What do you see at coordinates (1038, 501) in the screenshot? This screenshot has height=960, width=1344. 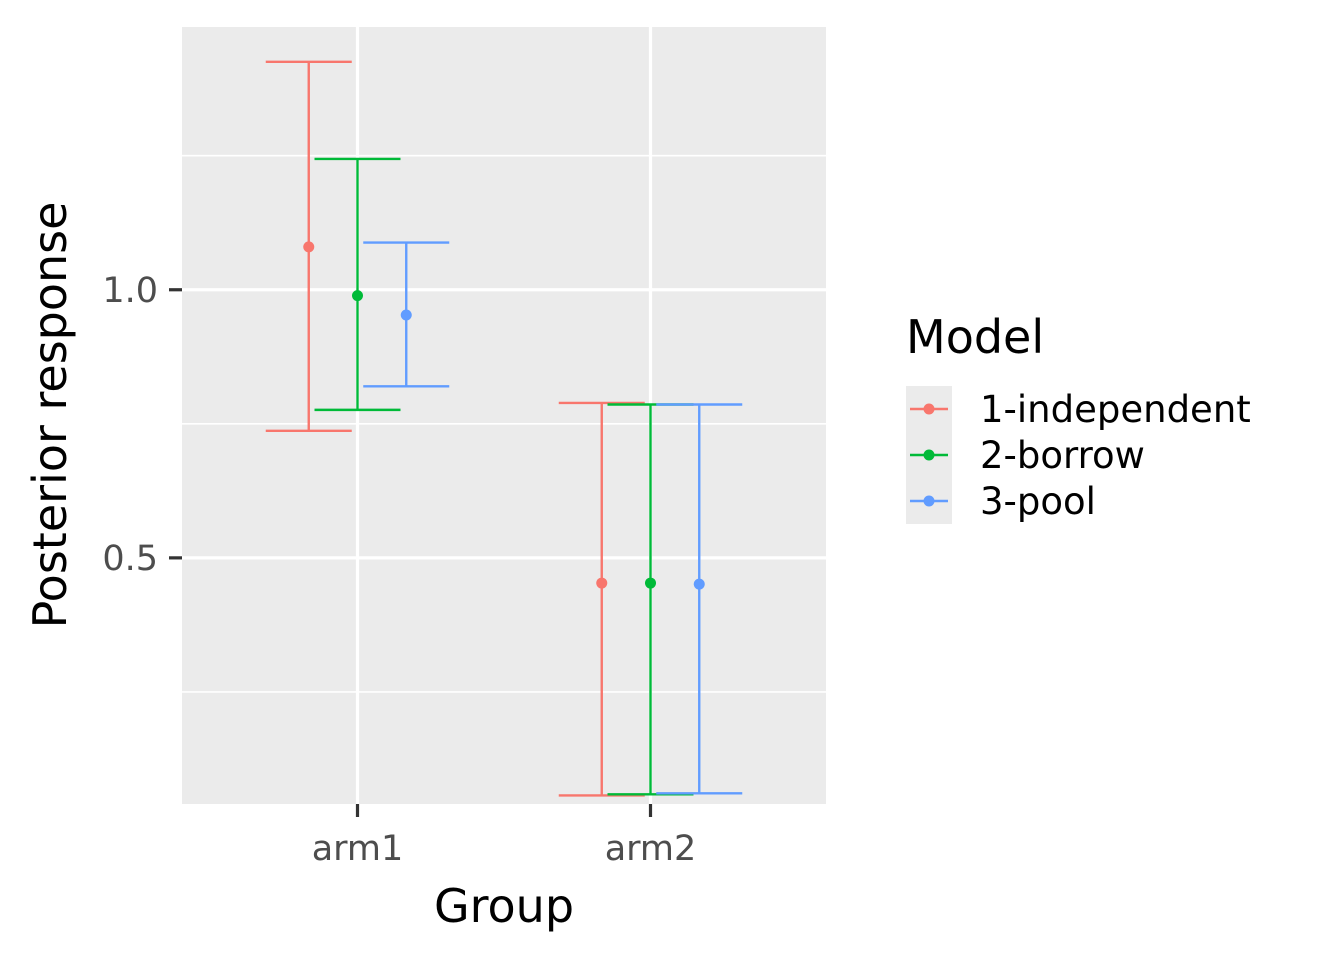 I see `legend-label: 3-pool` at bounding box center [1038, 501].